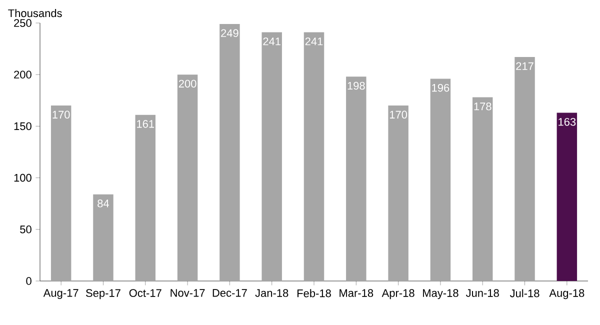 The image size is (600, 325). What do you see at coordinates (145, 124) in the screenshot?
I see `data-label: 161` at bounding box center [145, 124].